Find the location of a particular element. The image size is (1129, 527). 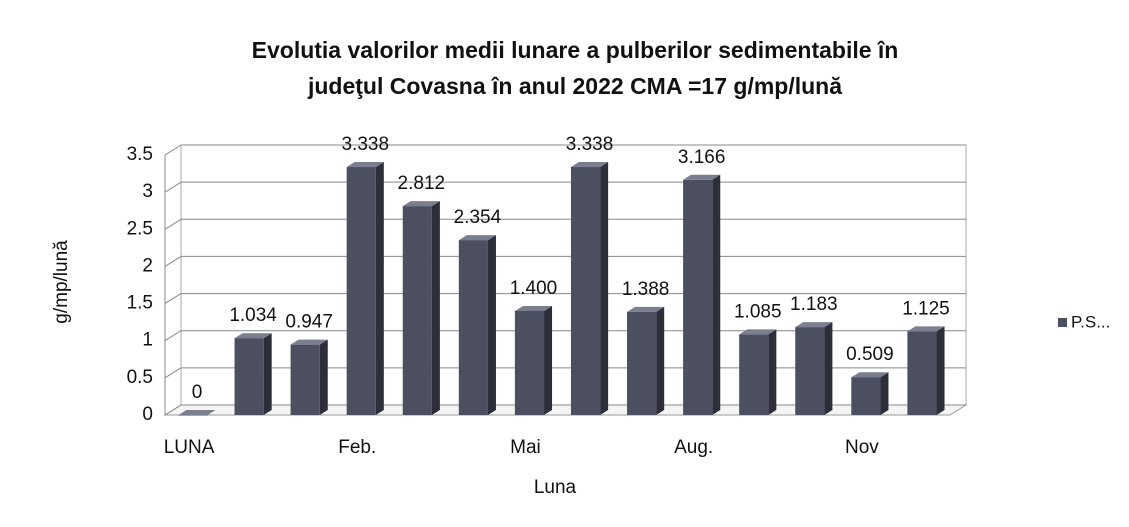

data-label: 0.509 is located at coordinates (870, 354).